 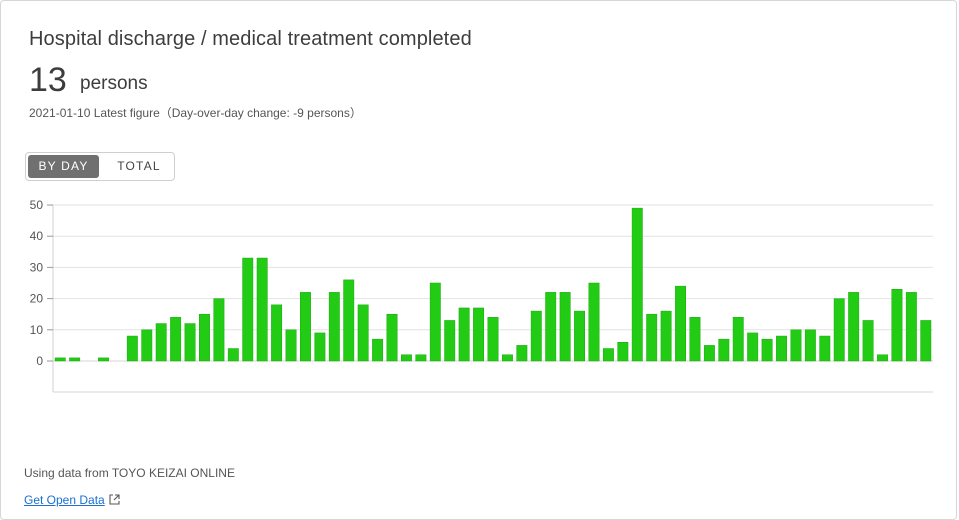 What do you see at coordinates (37, 330) in the screenshot?
I see `y-tick-label: 10` at bounding box center [37, 330].